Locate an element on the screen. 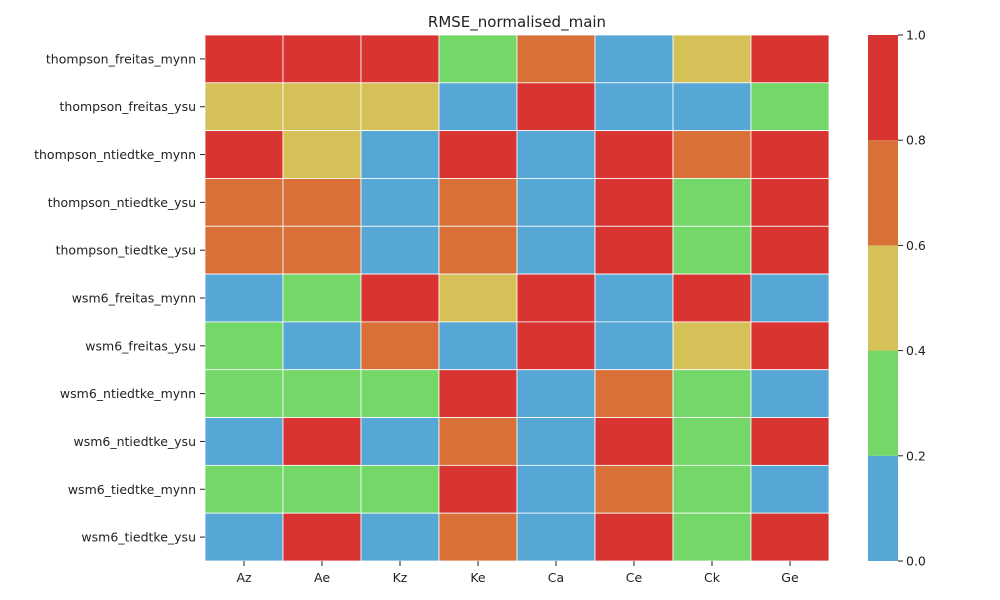 The height and width of the screenshot is (600, 1000). x-axis-tick-labels: Az Ae Kz Ke Ca Ce Ck Ge is located at coordinates (517, 573).